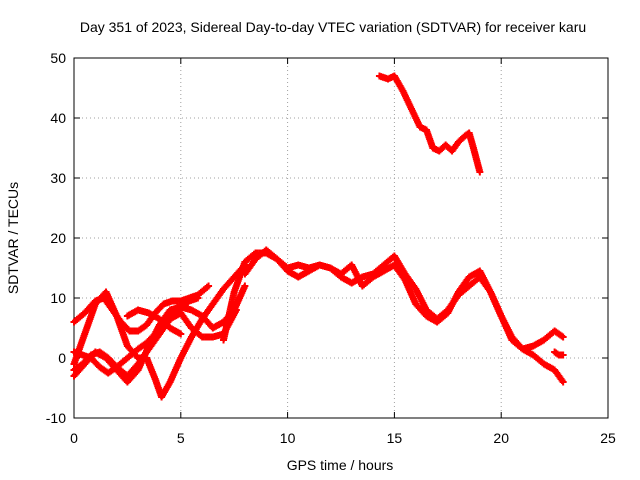  What do you see at coordinates (56, 418) in the screenshot?
I see `y-tick-label: -10` at bounding box center [56, 418].